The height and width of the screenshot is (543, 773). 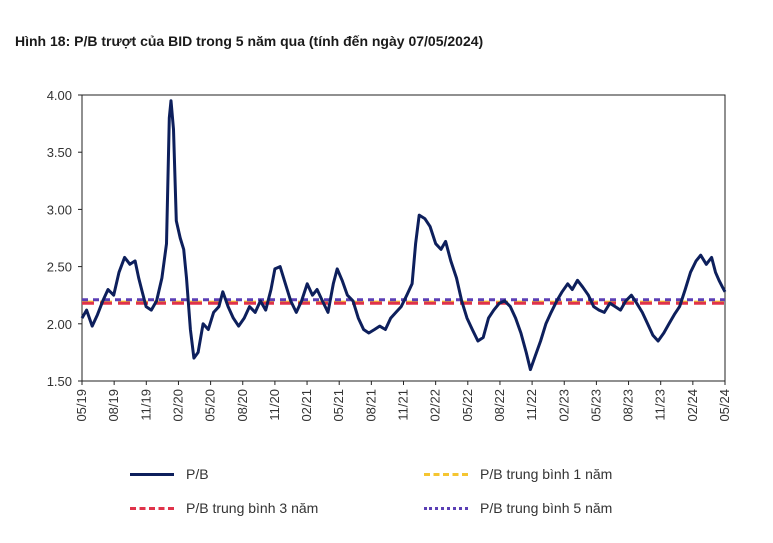 What do you see at coordinates (242, 405) in the screenshot?
I see `x-tick-label: 08/20` at bounding box center [242, 405].